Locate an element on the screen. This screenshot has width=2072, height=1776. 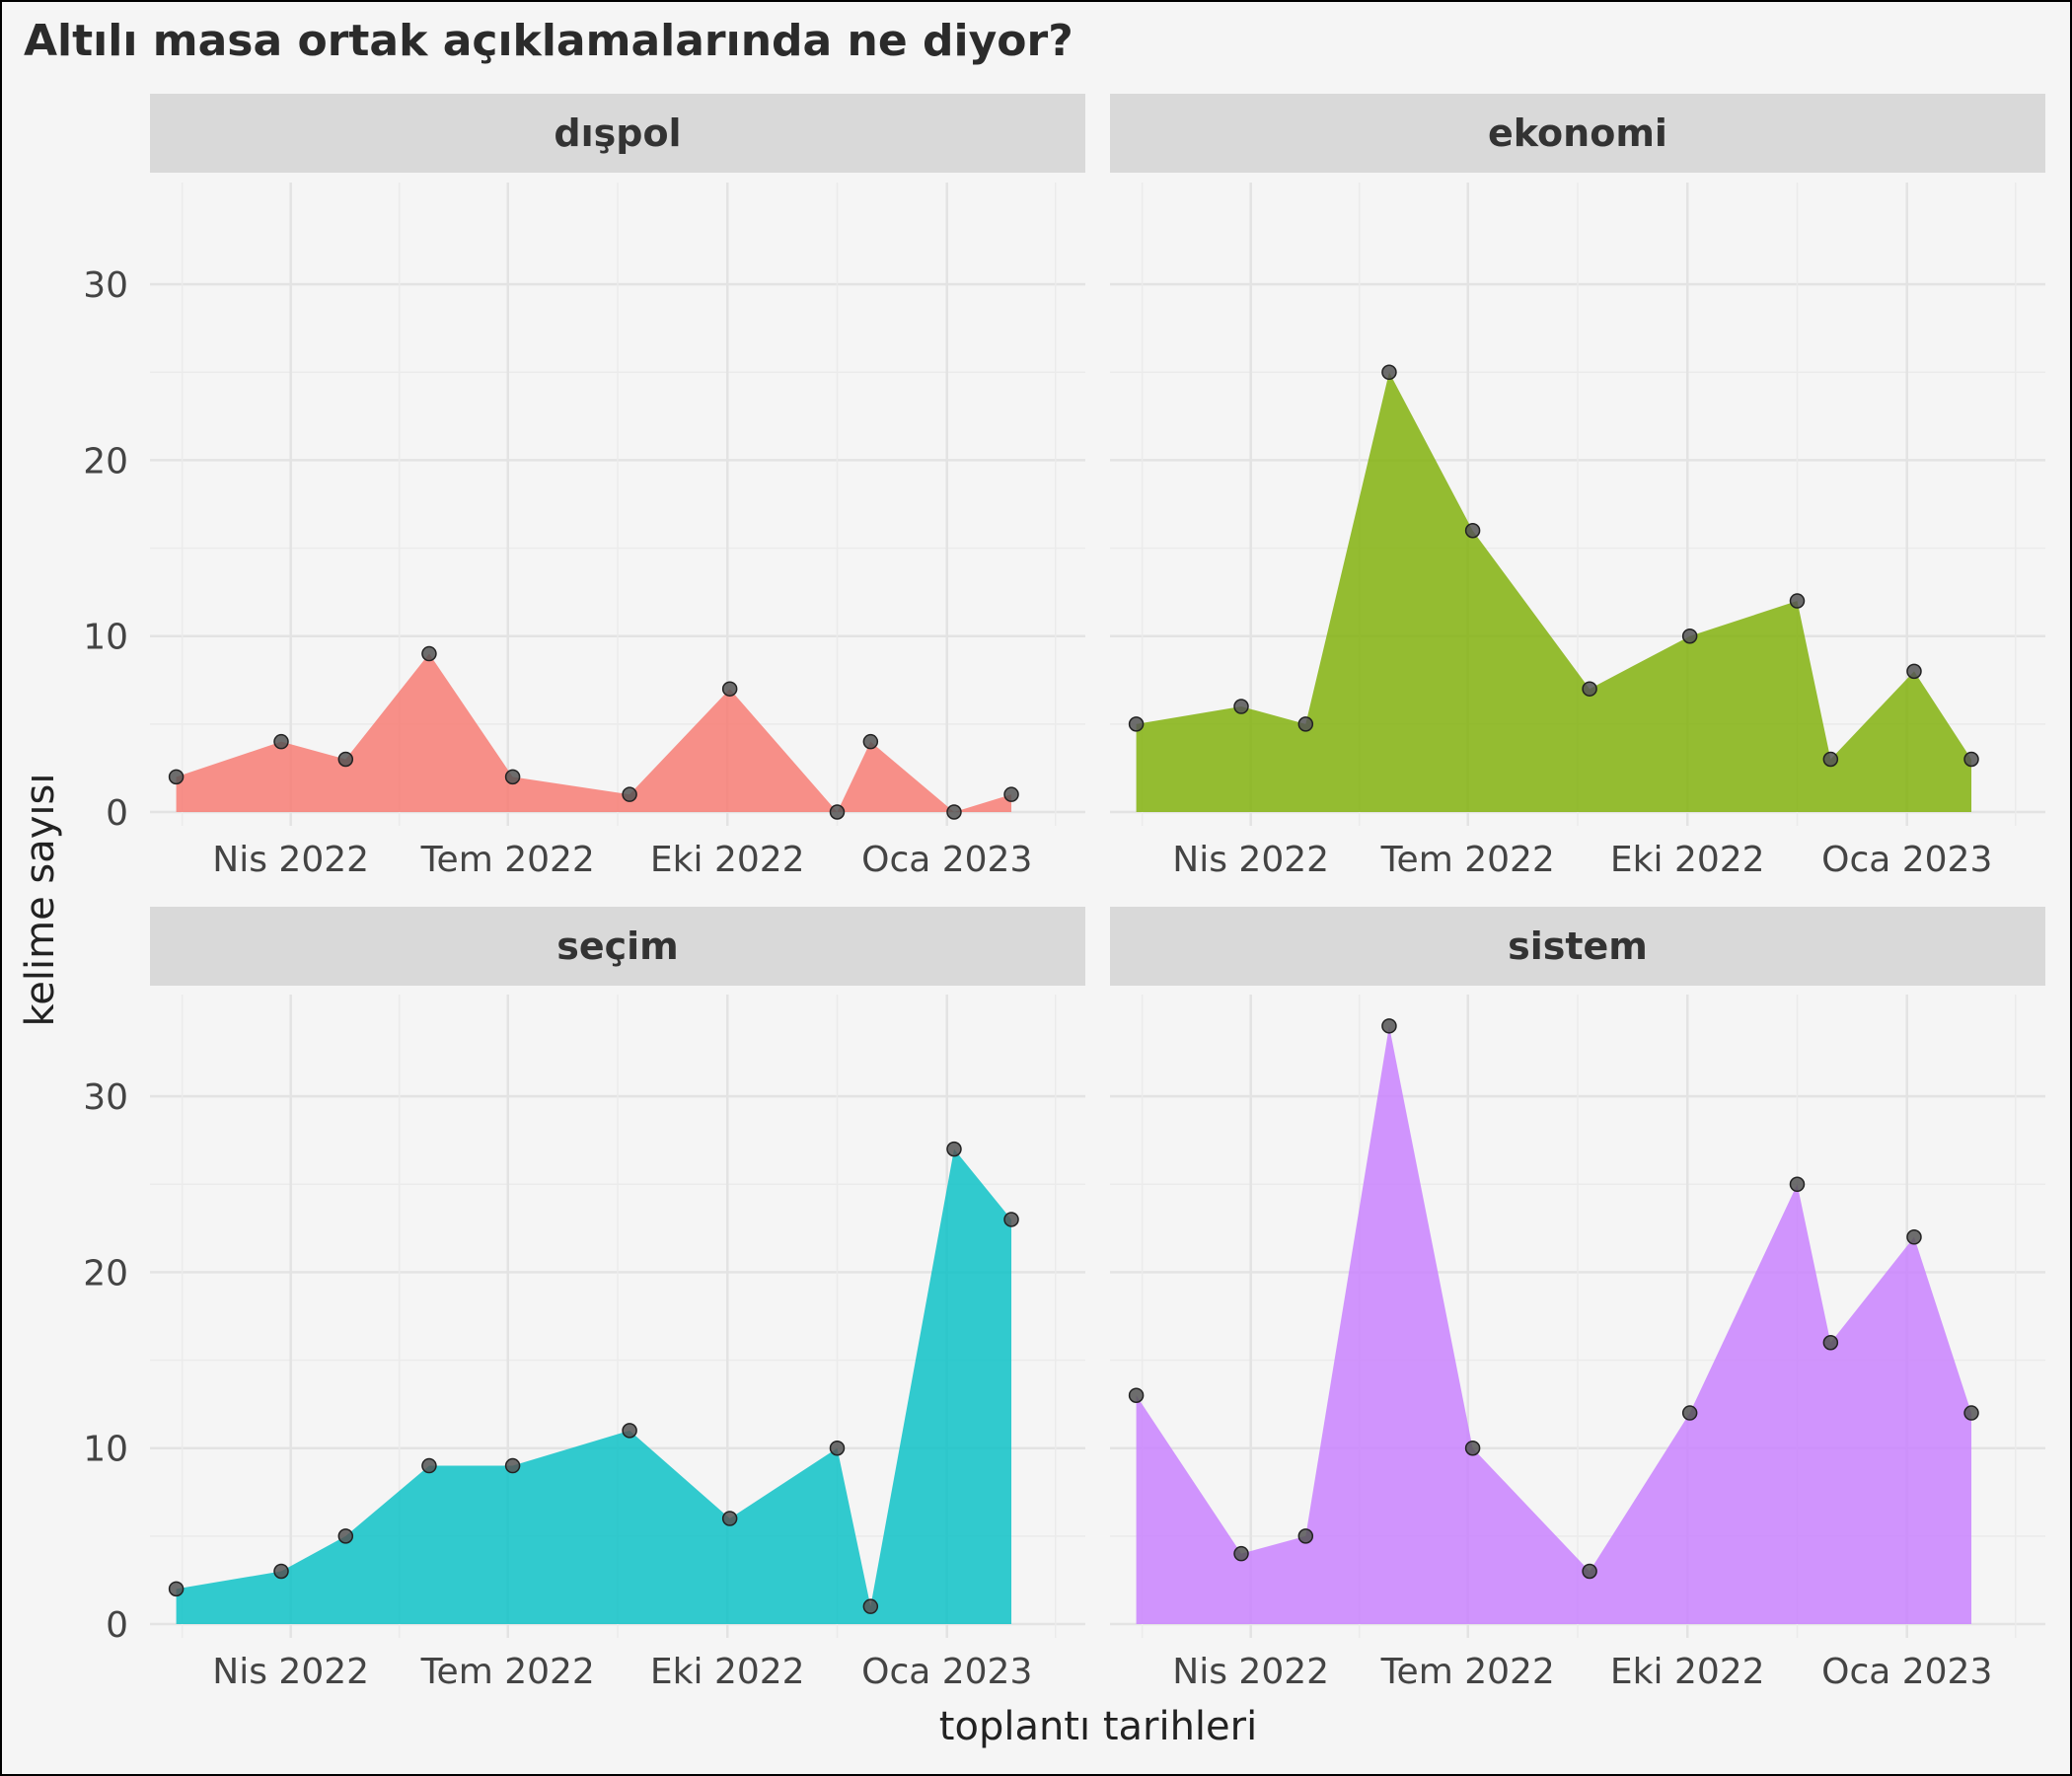
facet-strip-label: ekonomi is located at coordinates (1578, 133).